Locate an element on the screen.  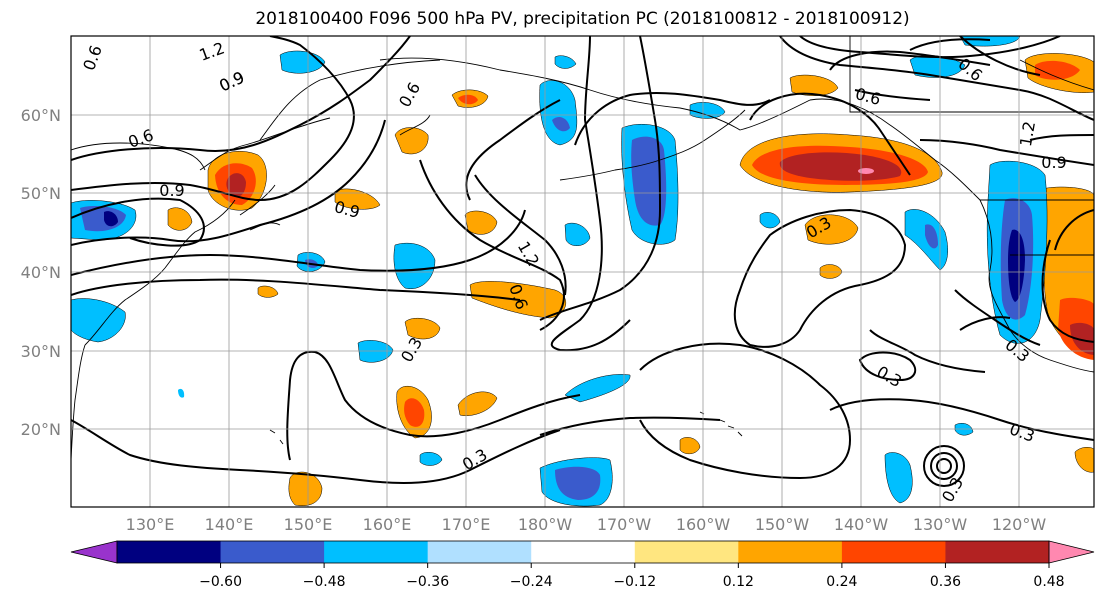
colorbar-tick-label: −0.48 is located at coordinates (324, 582).